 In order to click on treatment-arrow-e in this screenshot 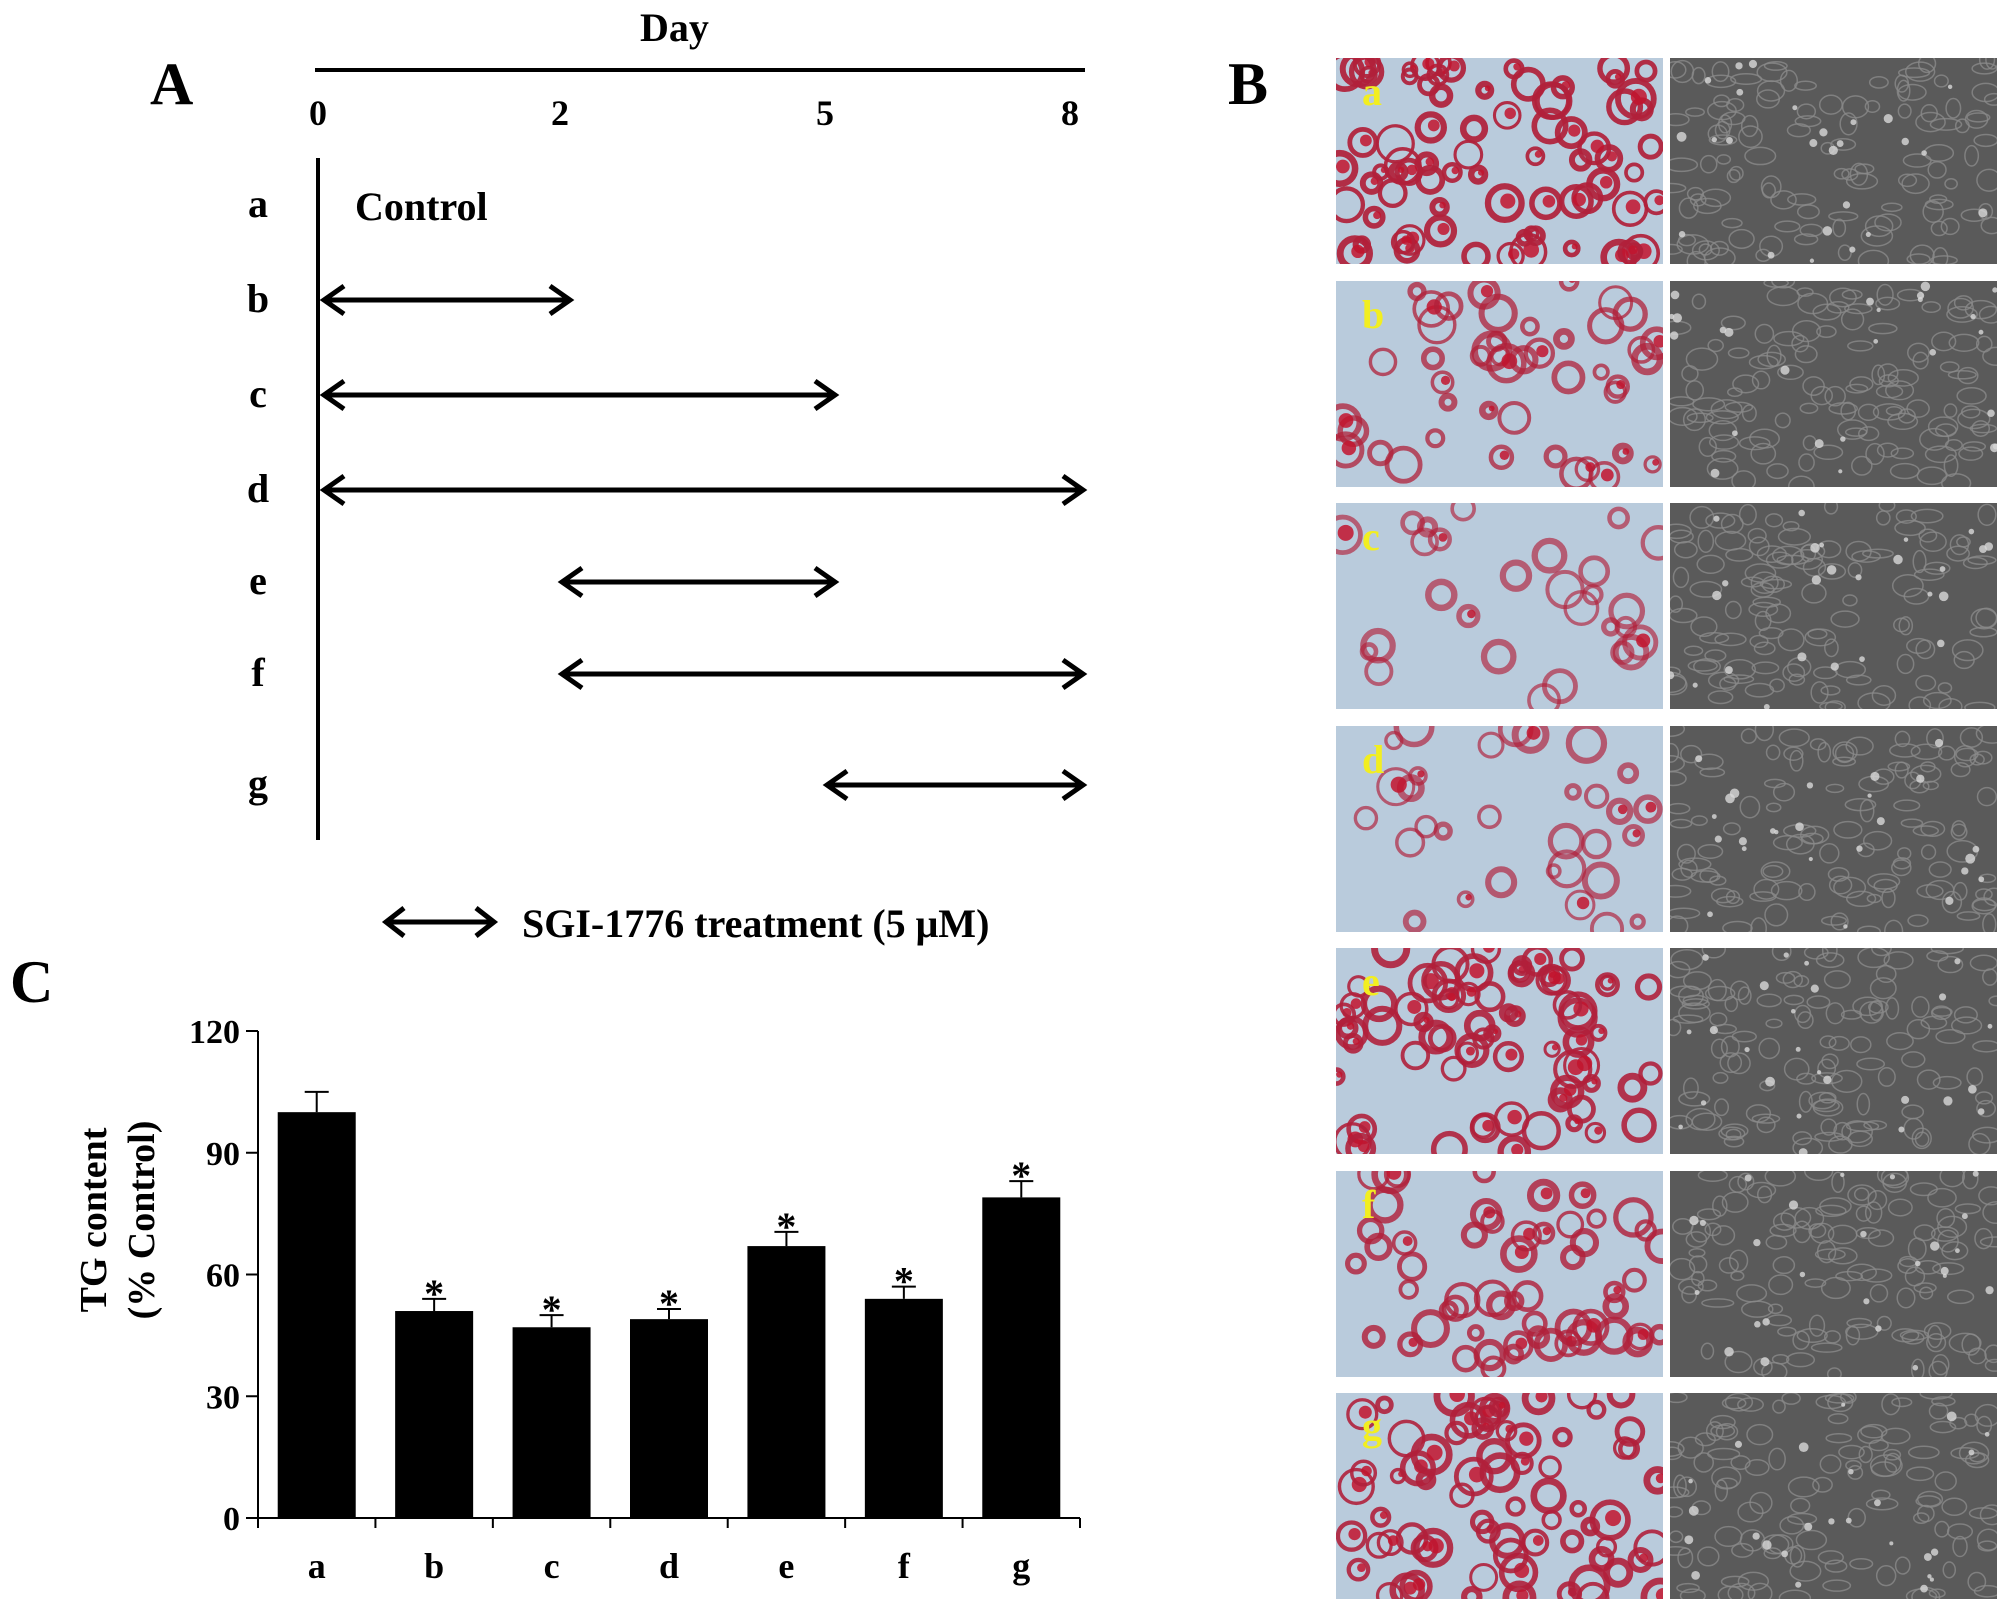, I will do `click(698, 582)`.